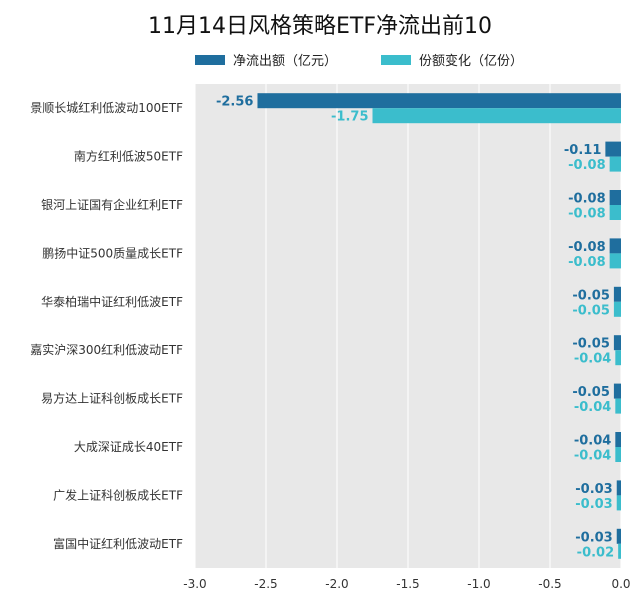  I want to click on x-tick-label: -1.5, so click(407, 584).